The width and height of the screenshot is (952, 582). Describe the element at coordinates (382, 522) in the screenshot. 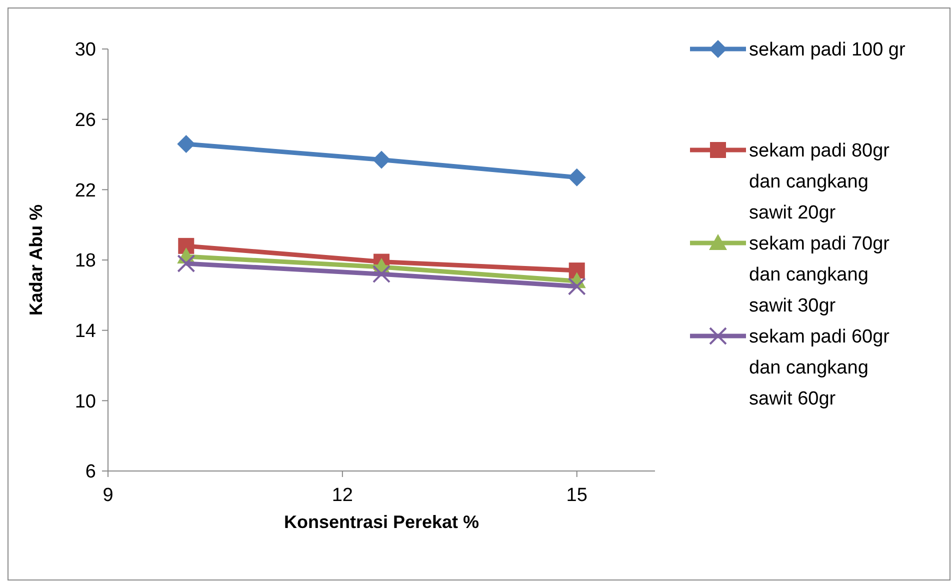

I see `x-axis-title: Konsentrasi Perekat %` at that location.